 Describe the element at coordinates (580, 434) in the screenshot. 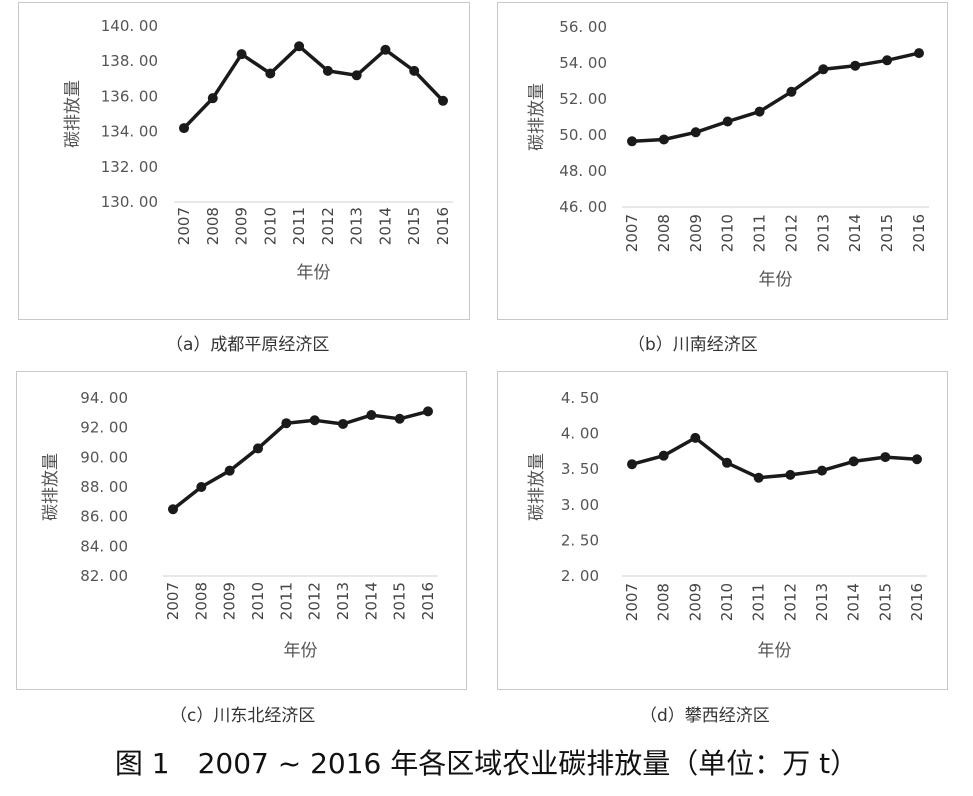

I see `y-tick-label: 4. 00` at that location.